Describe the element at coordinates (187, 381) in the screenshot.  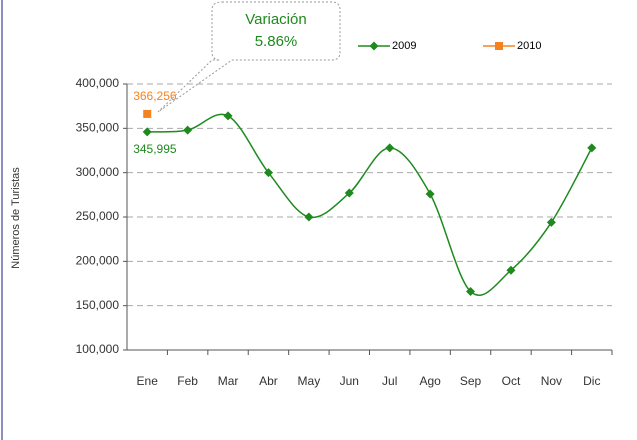
I see `x-tick-label: Feb` at that location.